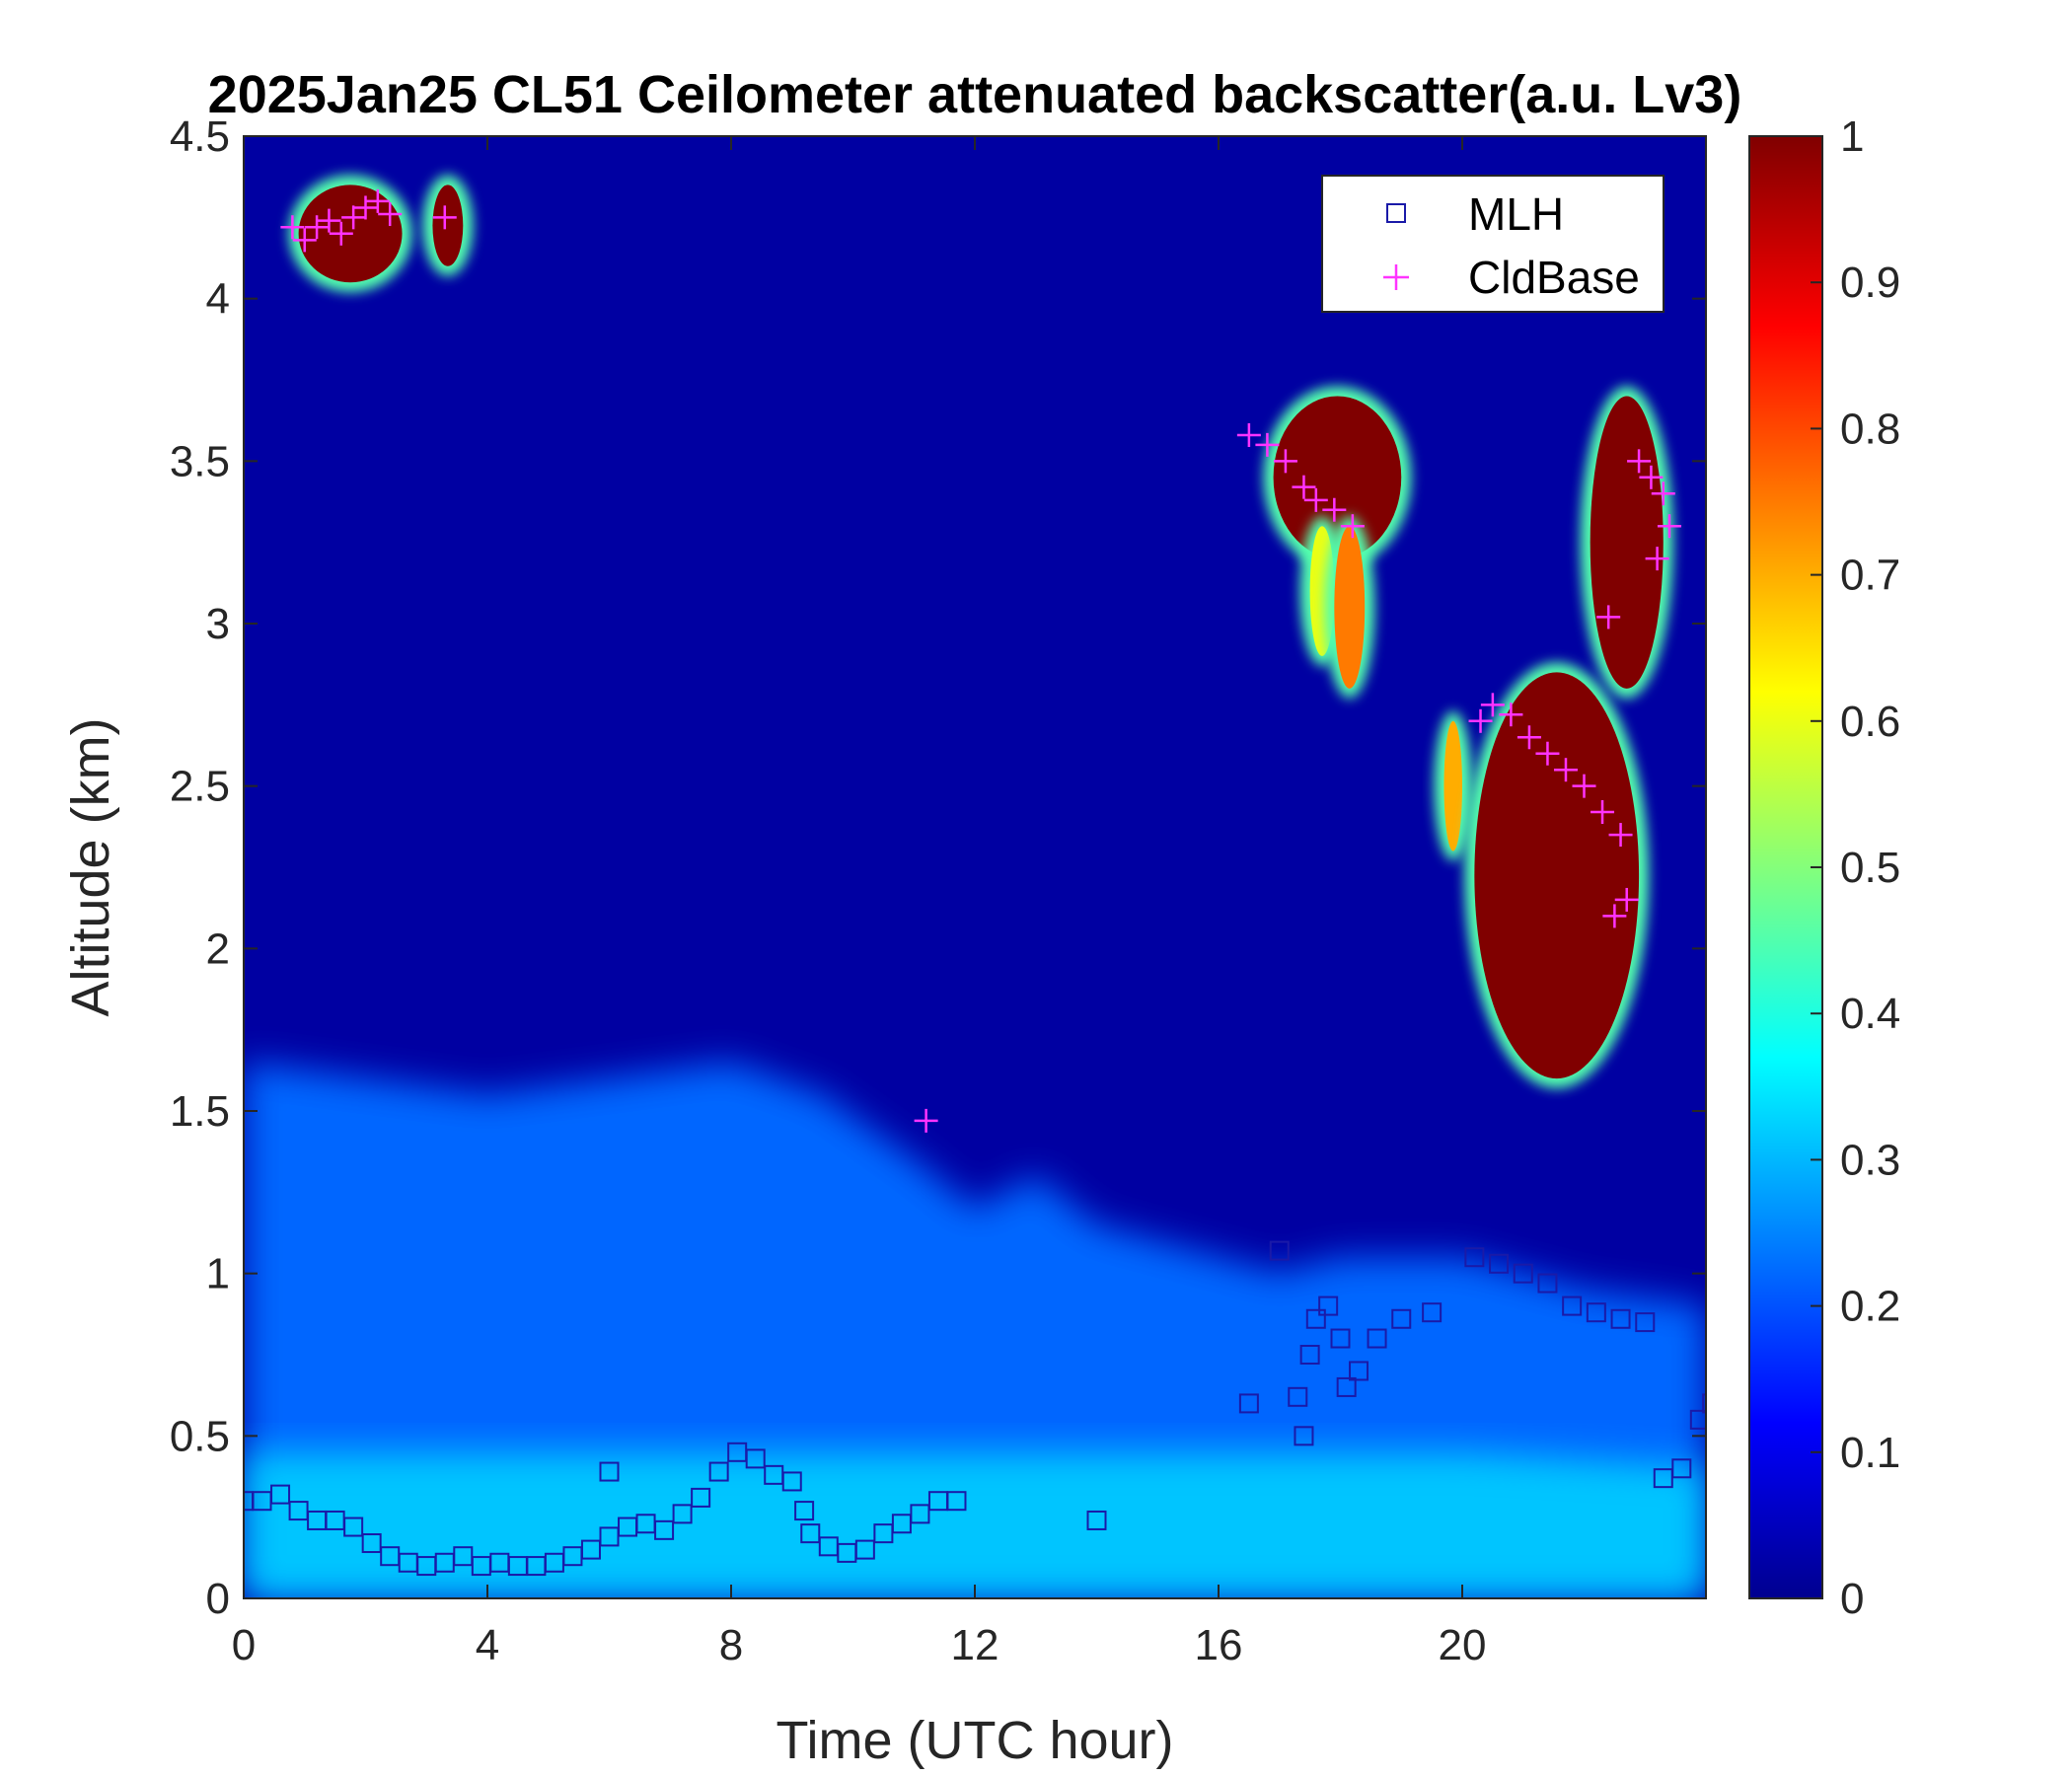 Image resolution: width=2072 pixels, height=1776 pixels. What do you see at coordinates (1870, 1160) in the screenshot?
I see `colorbar-tick-label: 0.3` at bounding box center [1870, 1160].